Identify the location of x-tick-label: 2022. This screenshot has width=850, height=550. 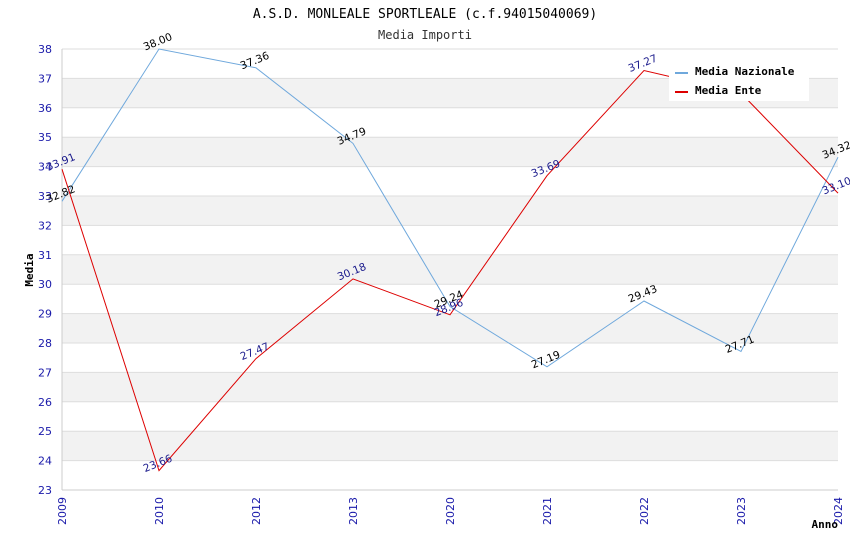
(644, 511).